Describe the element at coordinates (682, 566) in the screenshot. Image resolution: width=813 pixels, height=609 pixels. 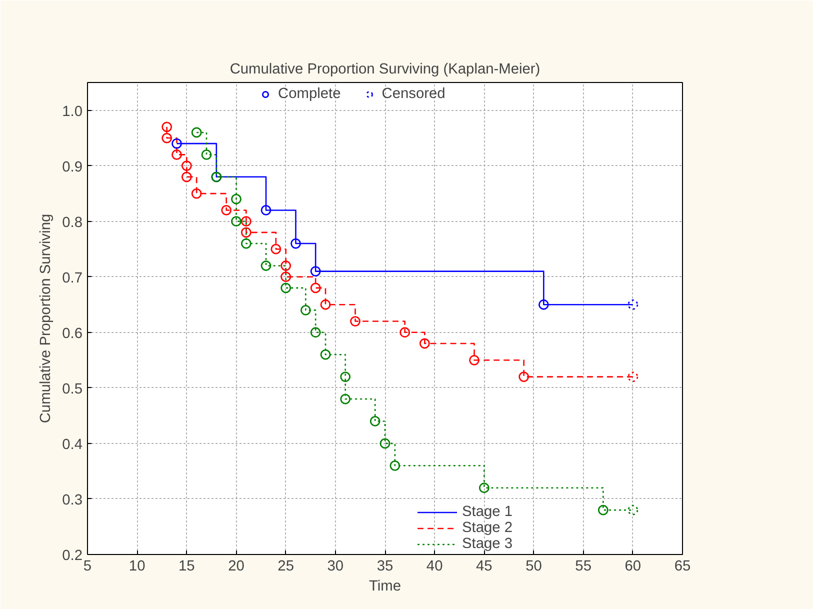
I see `x-tick-label: 65` at that location.